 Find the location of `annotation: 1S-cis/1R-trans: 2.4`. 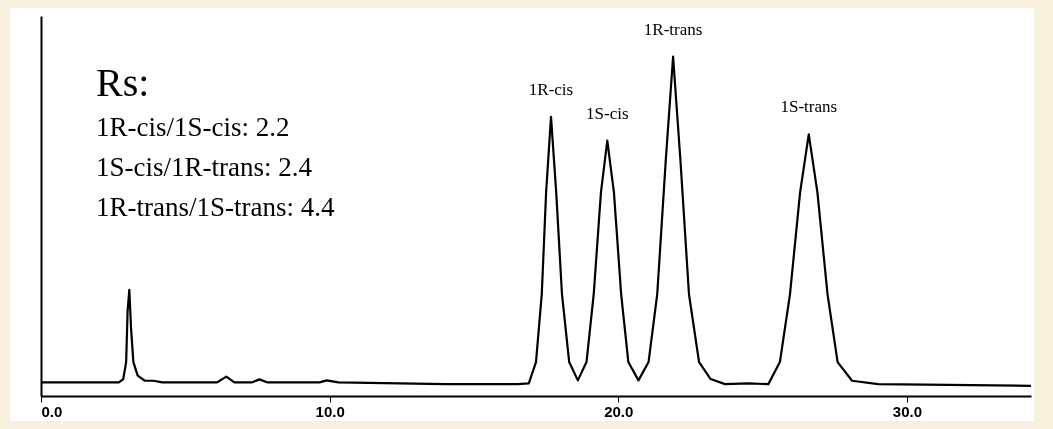

annotation: 1S-cis/1R-trans: 2.4 is located at coordinates (204, 167).